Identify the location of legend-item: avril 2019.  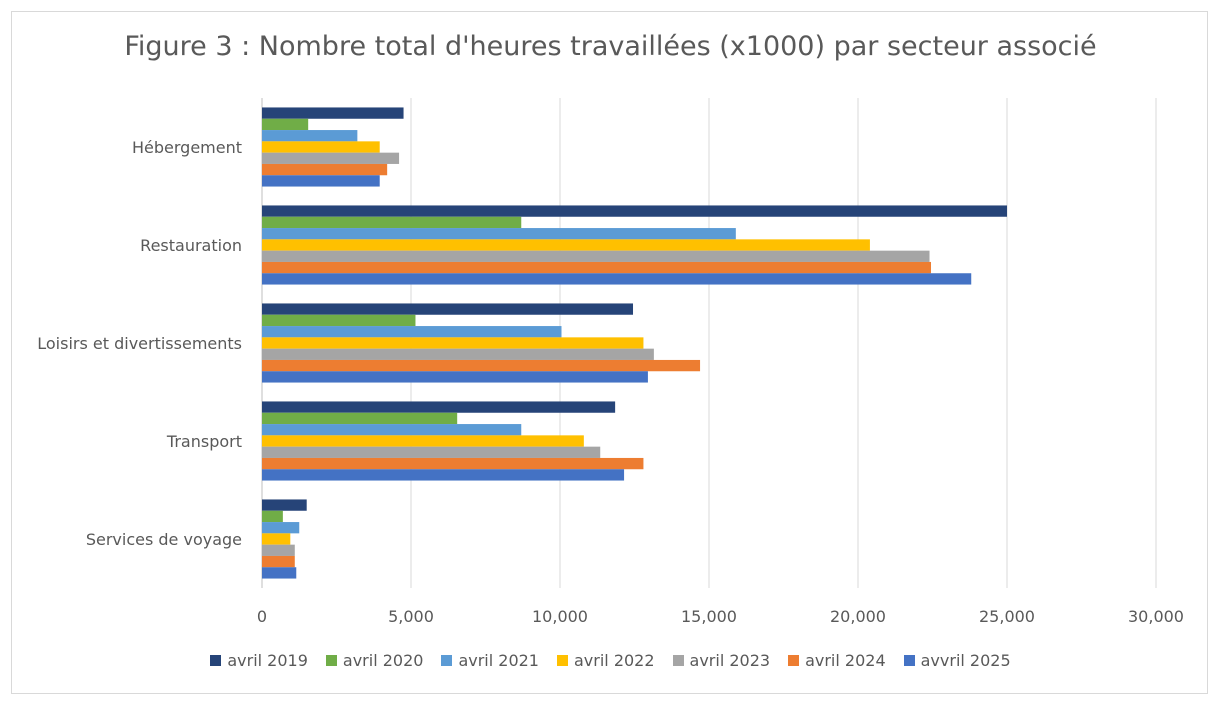
(259, 660).